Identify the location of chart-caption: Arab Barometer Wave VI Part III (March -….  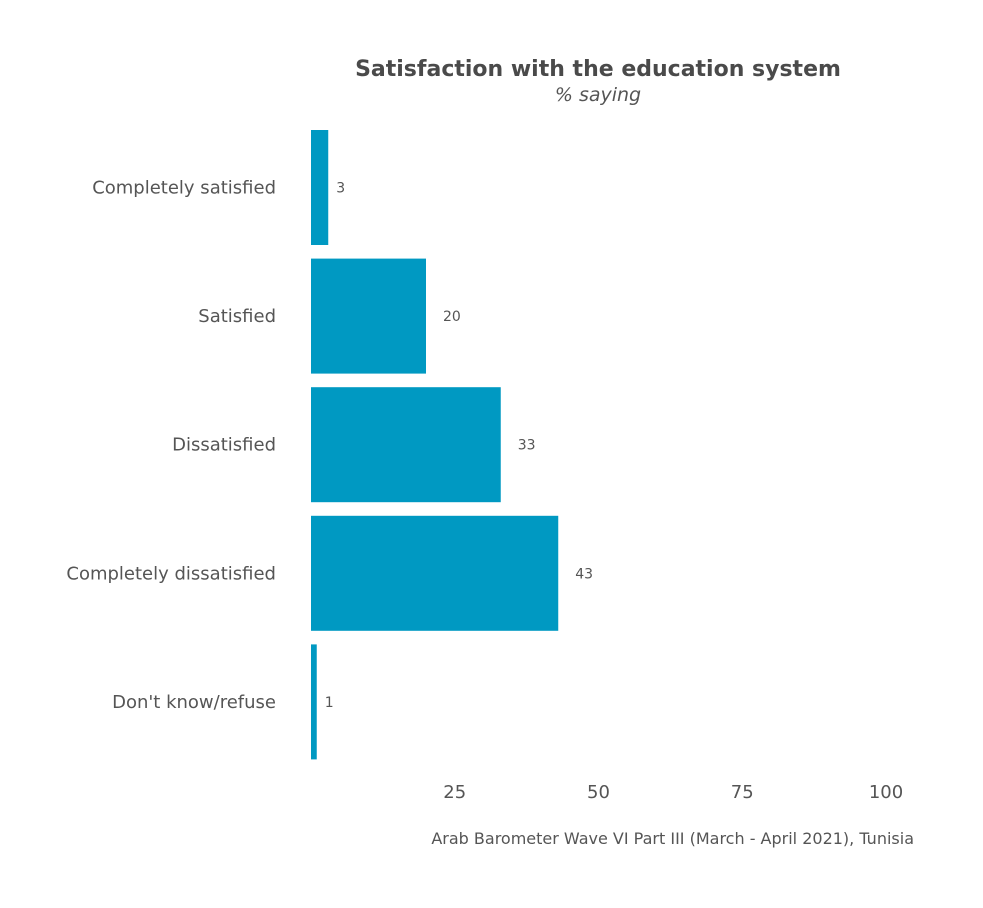
(672, 838).